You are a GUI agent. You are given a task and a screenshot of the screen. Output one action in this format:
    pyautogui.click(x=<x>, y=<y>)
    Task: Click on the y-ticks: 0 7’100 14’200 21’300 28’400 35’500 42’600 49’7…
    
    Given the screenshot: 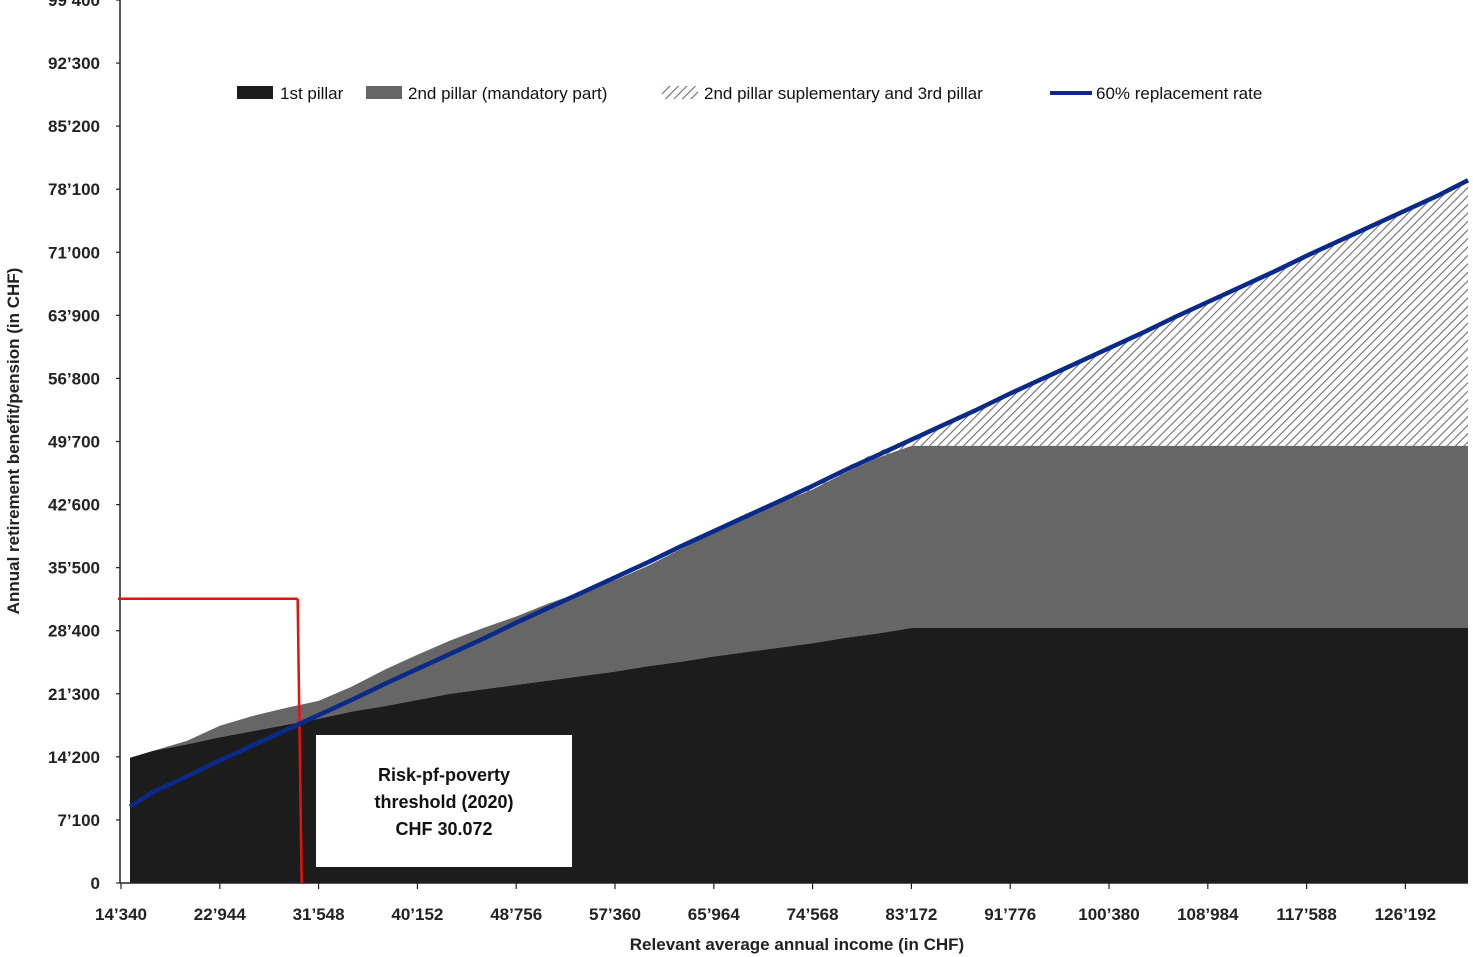 What is the action you would take?
    pyautogui.click(x=84, y=446)
    